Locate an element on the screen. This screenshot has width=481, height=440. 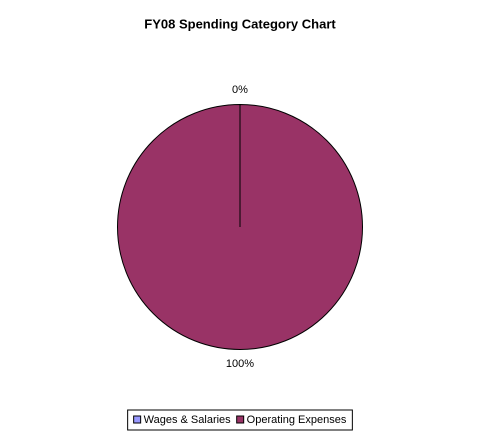
chart-title: FY08 Spending Category Chart is located at coordinates (240, 23).